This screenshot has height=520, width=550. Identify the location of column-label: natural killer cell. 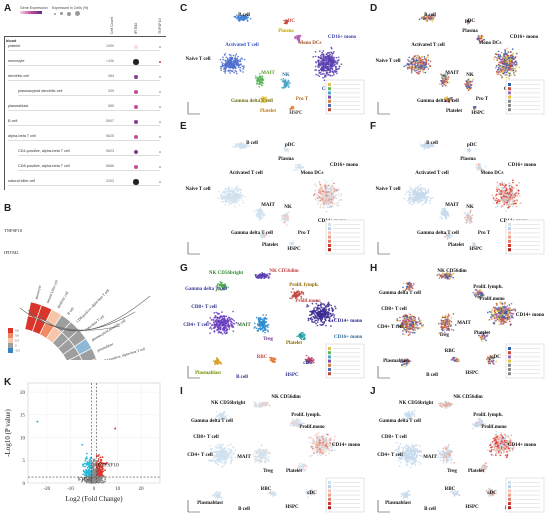
(52, 292).